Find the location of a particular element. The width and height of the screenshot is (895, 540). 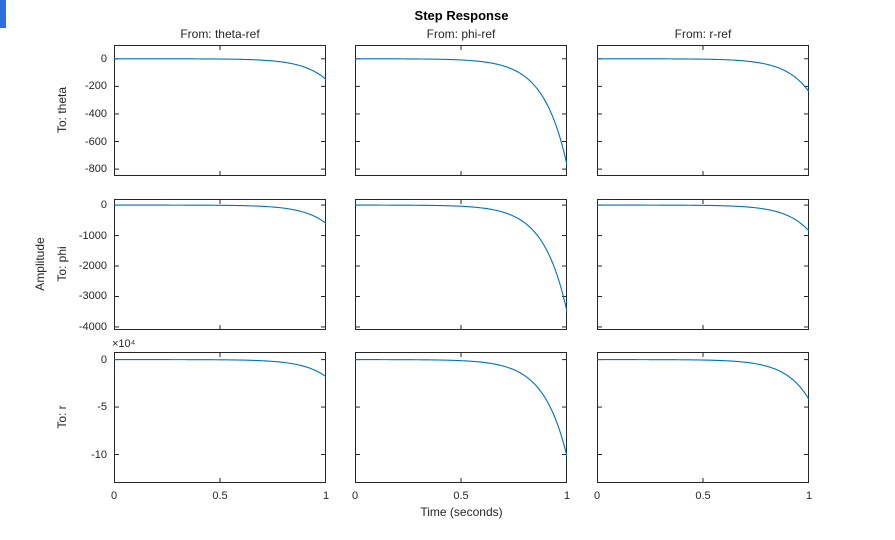

subplot-to-r-from-phi-ref is located at coordinates (461, 417).